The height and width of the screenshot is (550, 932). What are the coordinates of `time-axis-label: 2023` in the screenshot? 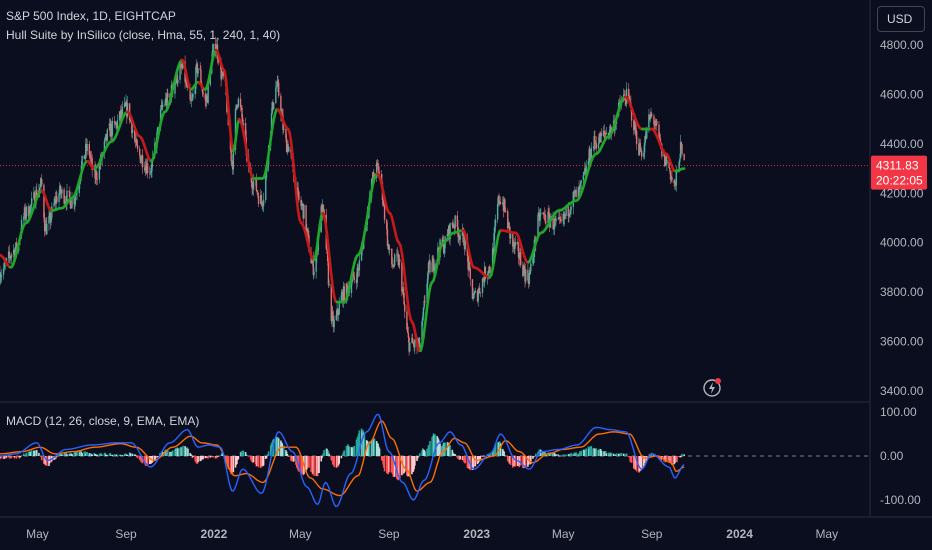 It's located at (476, 534).